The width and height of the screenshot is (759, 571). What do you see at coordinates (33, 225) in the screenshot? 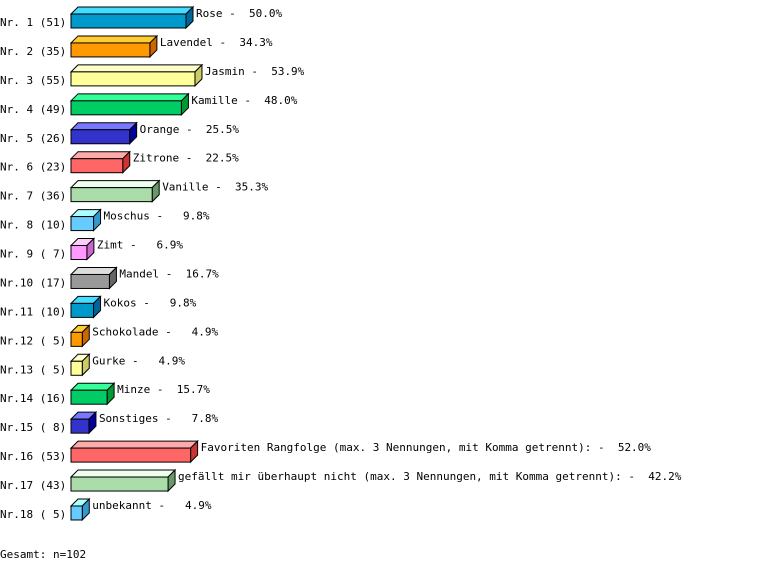
I see `row-label: Nr. 8 (10)` at bounding box center [33, 225].